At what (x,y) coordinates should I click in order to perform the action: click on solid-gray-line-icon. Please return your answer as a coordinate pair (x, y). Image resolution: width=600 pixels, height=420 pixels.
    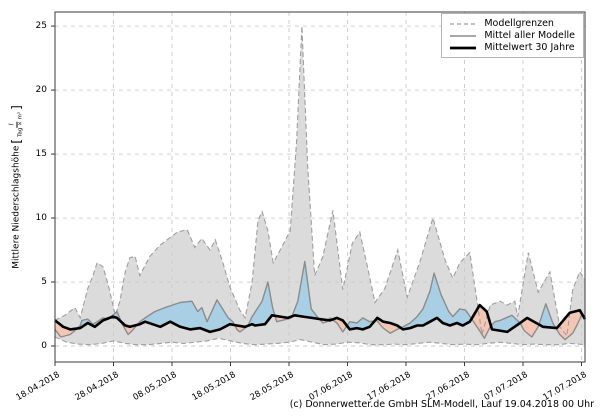
    Looking at the image, I should click on (463, 35).